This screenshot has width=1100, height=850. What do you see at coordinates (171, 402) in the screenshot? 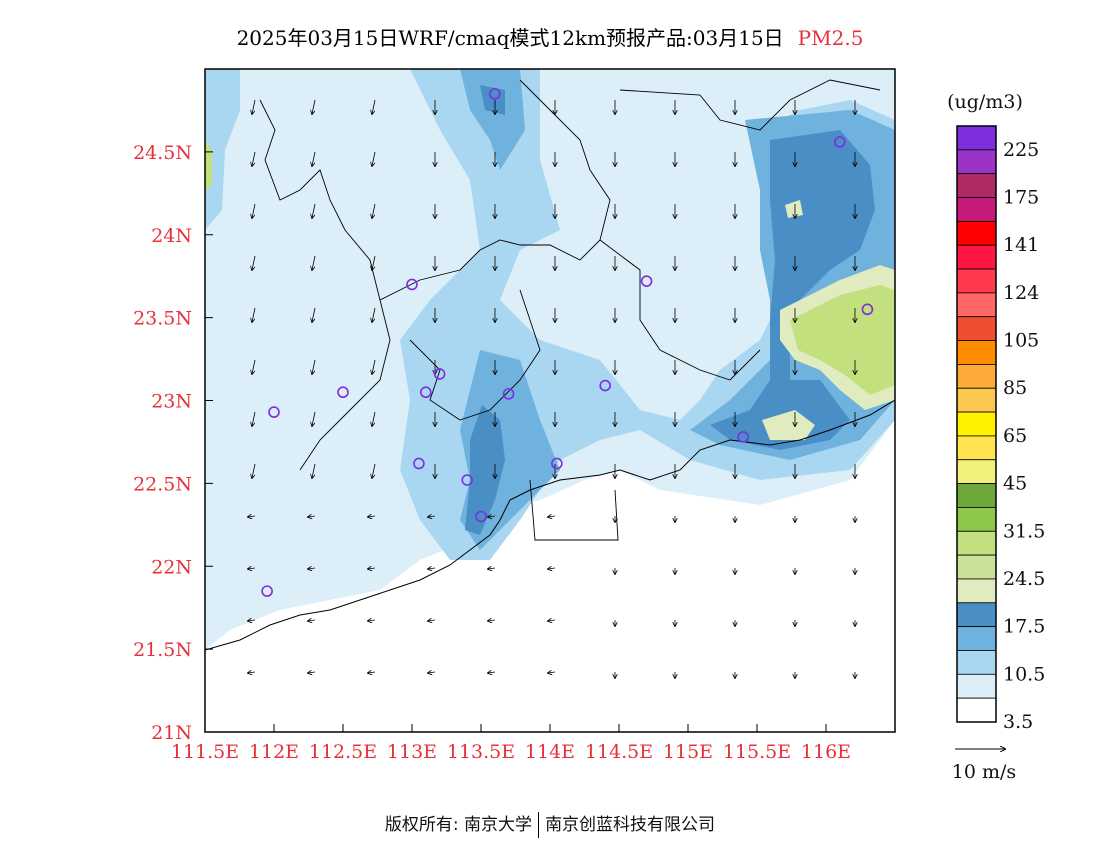
I see `lat-tick-label: 23N` at bounding box center [171, 402].